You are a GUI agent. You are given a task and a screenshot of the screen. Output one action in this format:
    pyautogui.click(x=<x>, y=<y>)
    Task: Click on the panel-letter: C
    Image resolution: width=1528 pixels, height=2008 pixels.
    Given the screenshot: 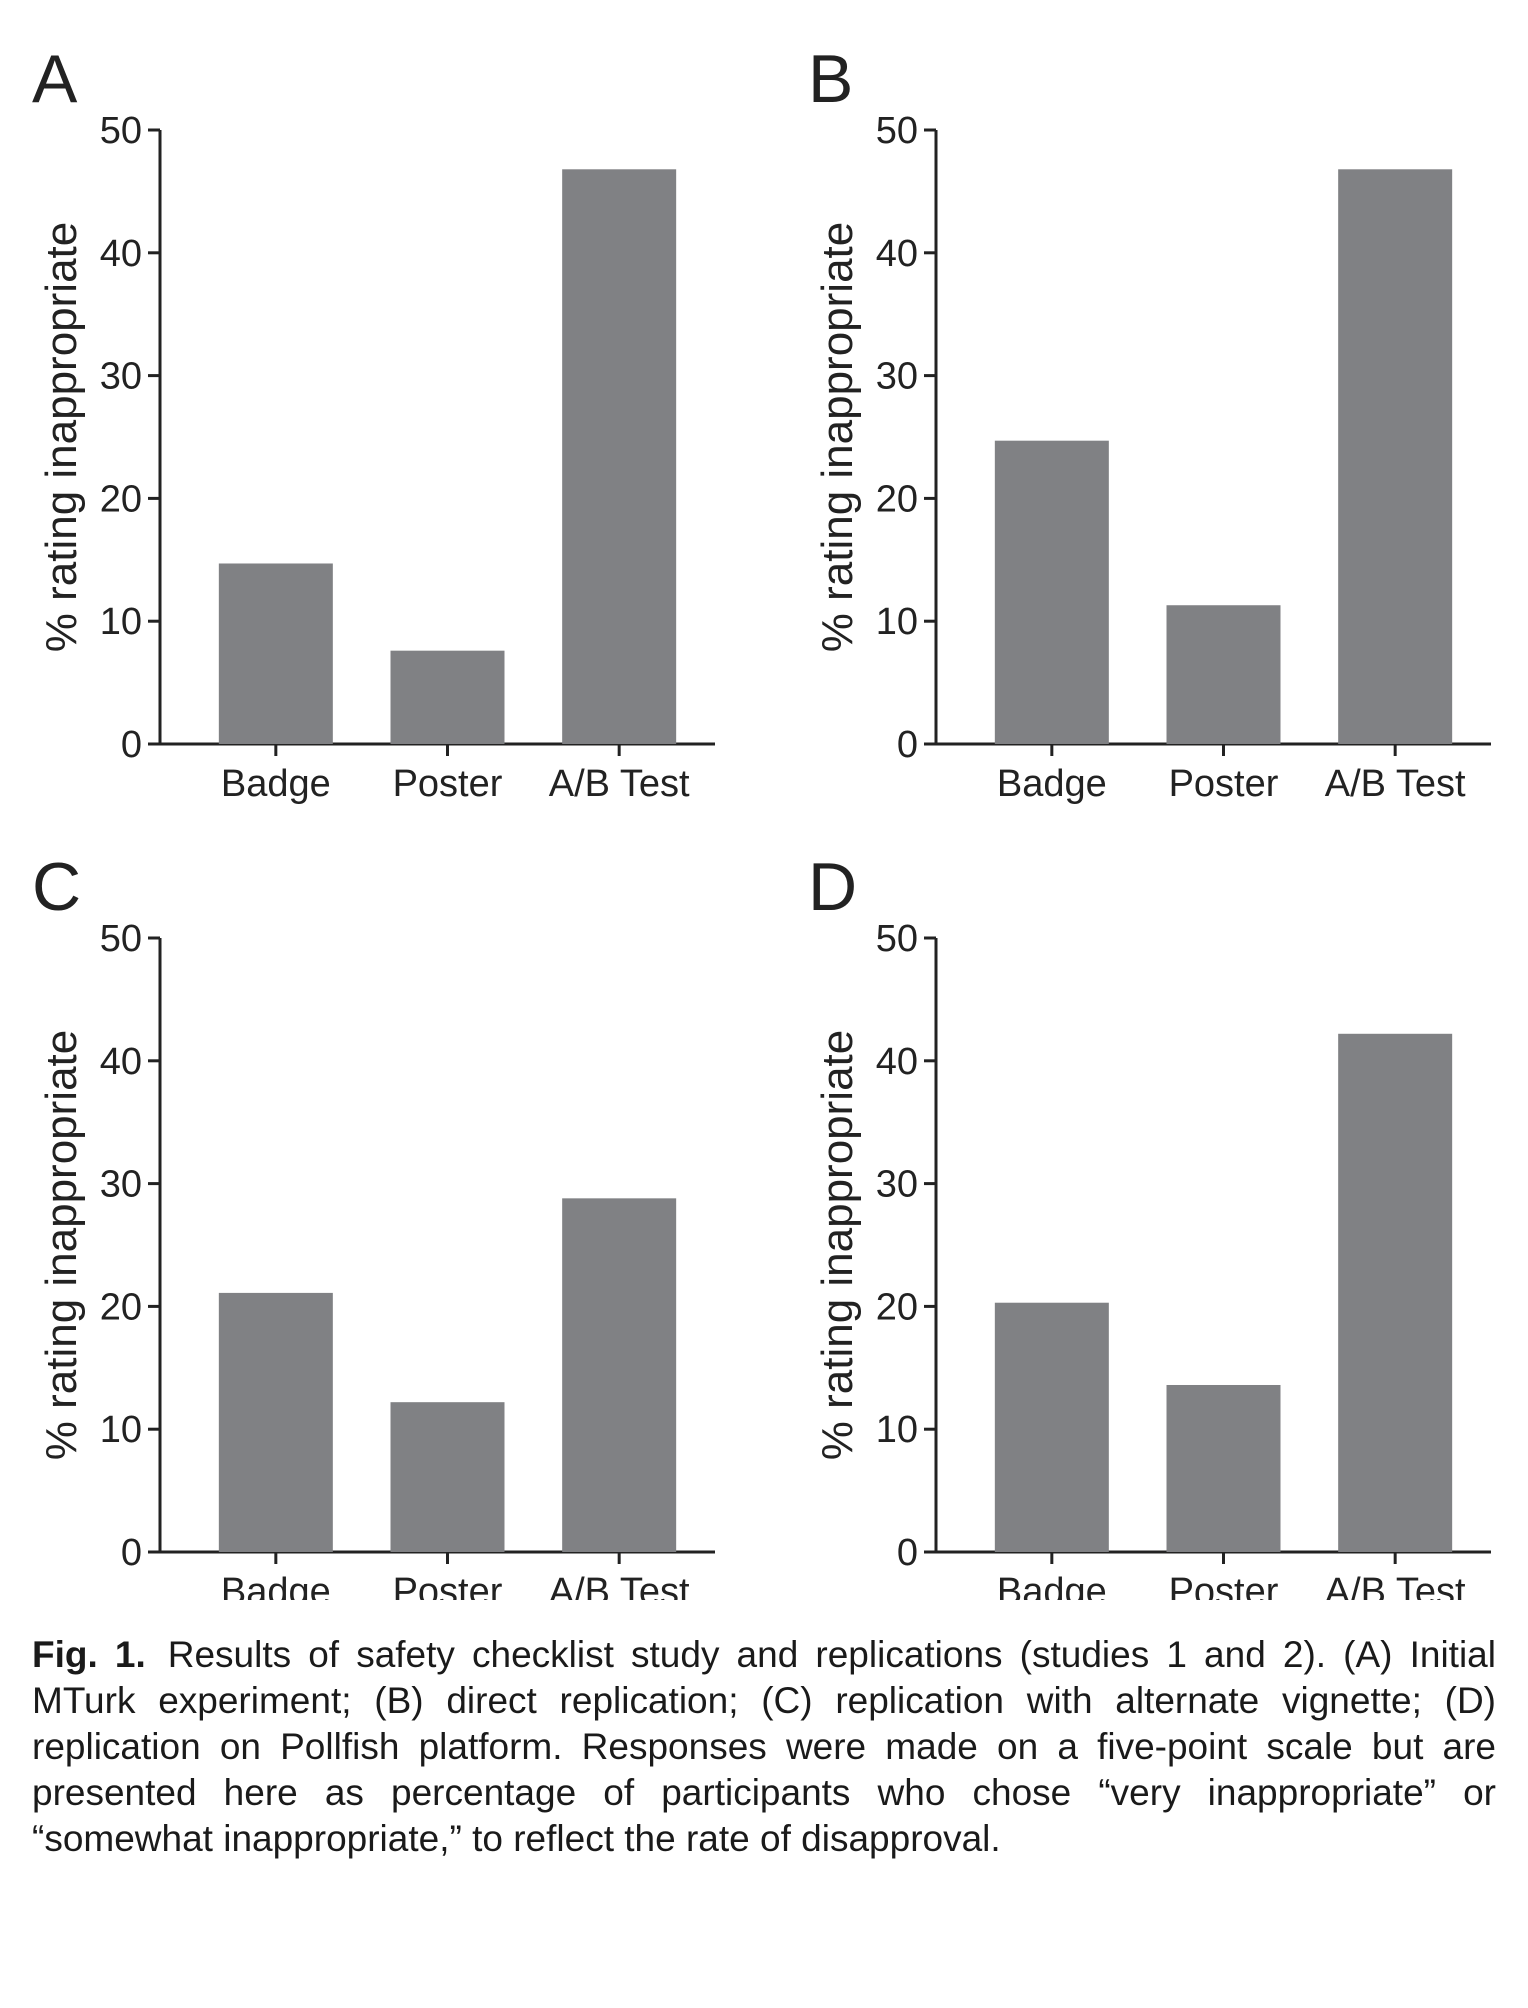 What is the action you would take?
    pyautogui.click(x=56, y=887)
    